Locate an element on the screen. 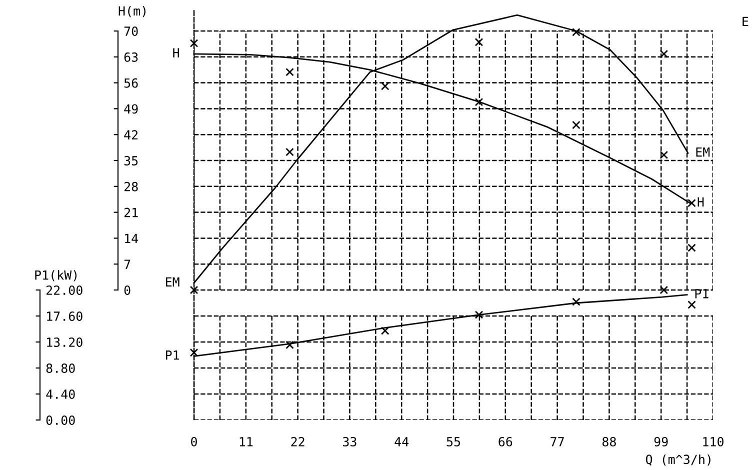 The width and height of the screenshot is (755, 470). x-tick-label: 55 is located at coordinates (453, 441).